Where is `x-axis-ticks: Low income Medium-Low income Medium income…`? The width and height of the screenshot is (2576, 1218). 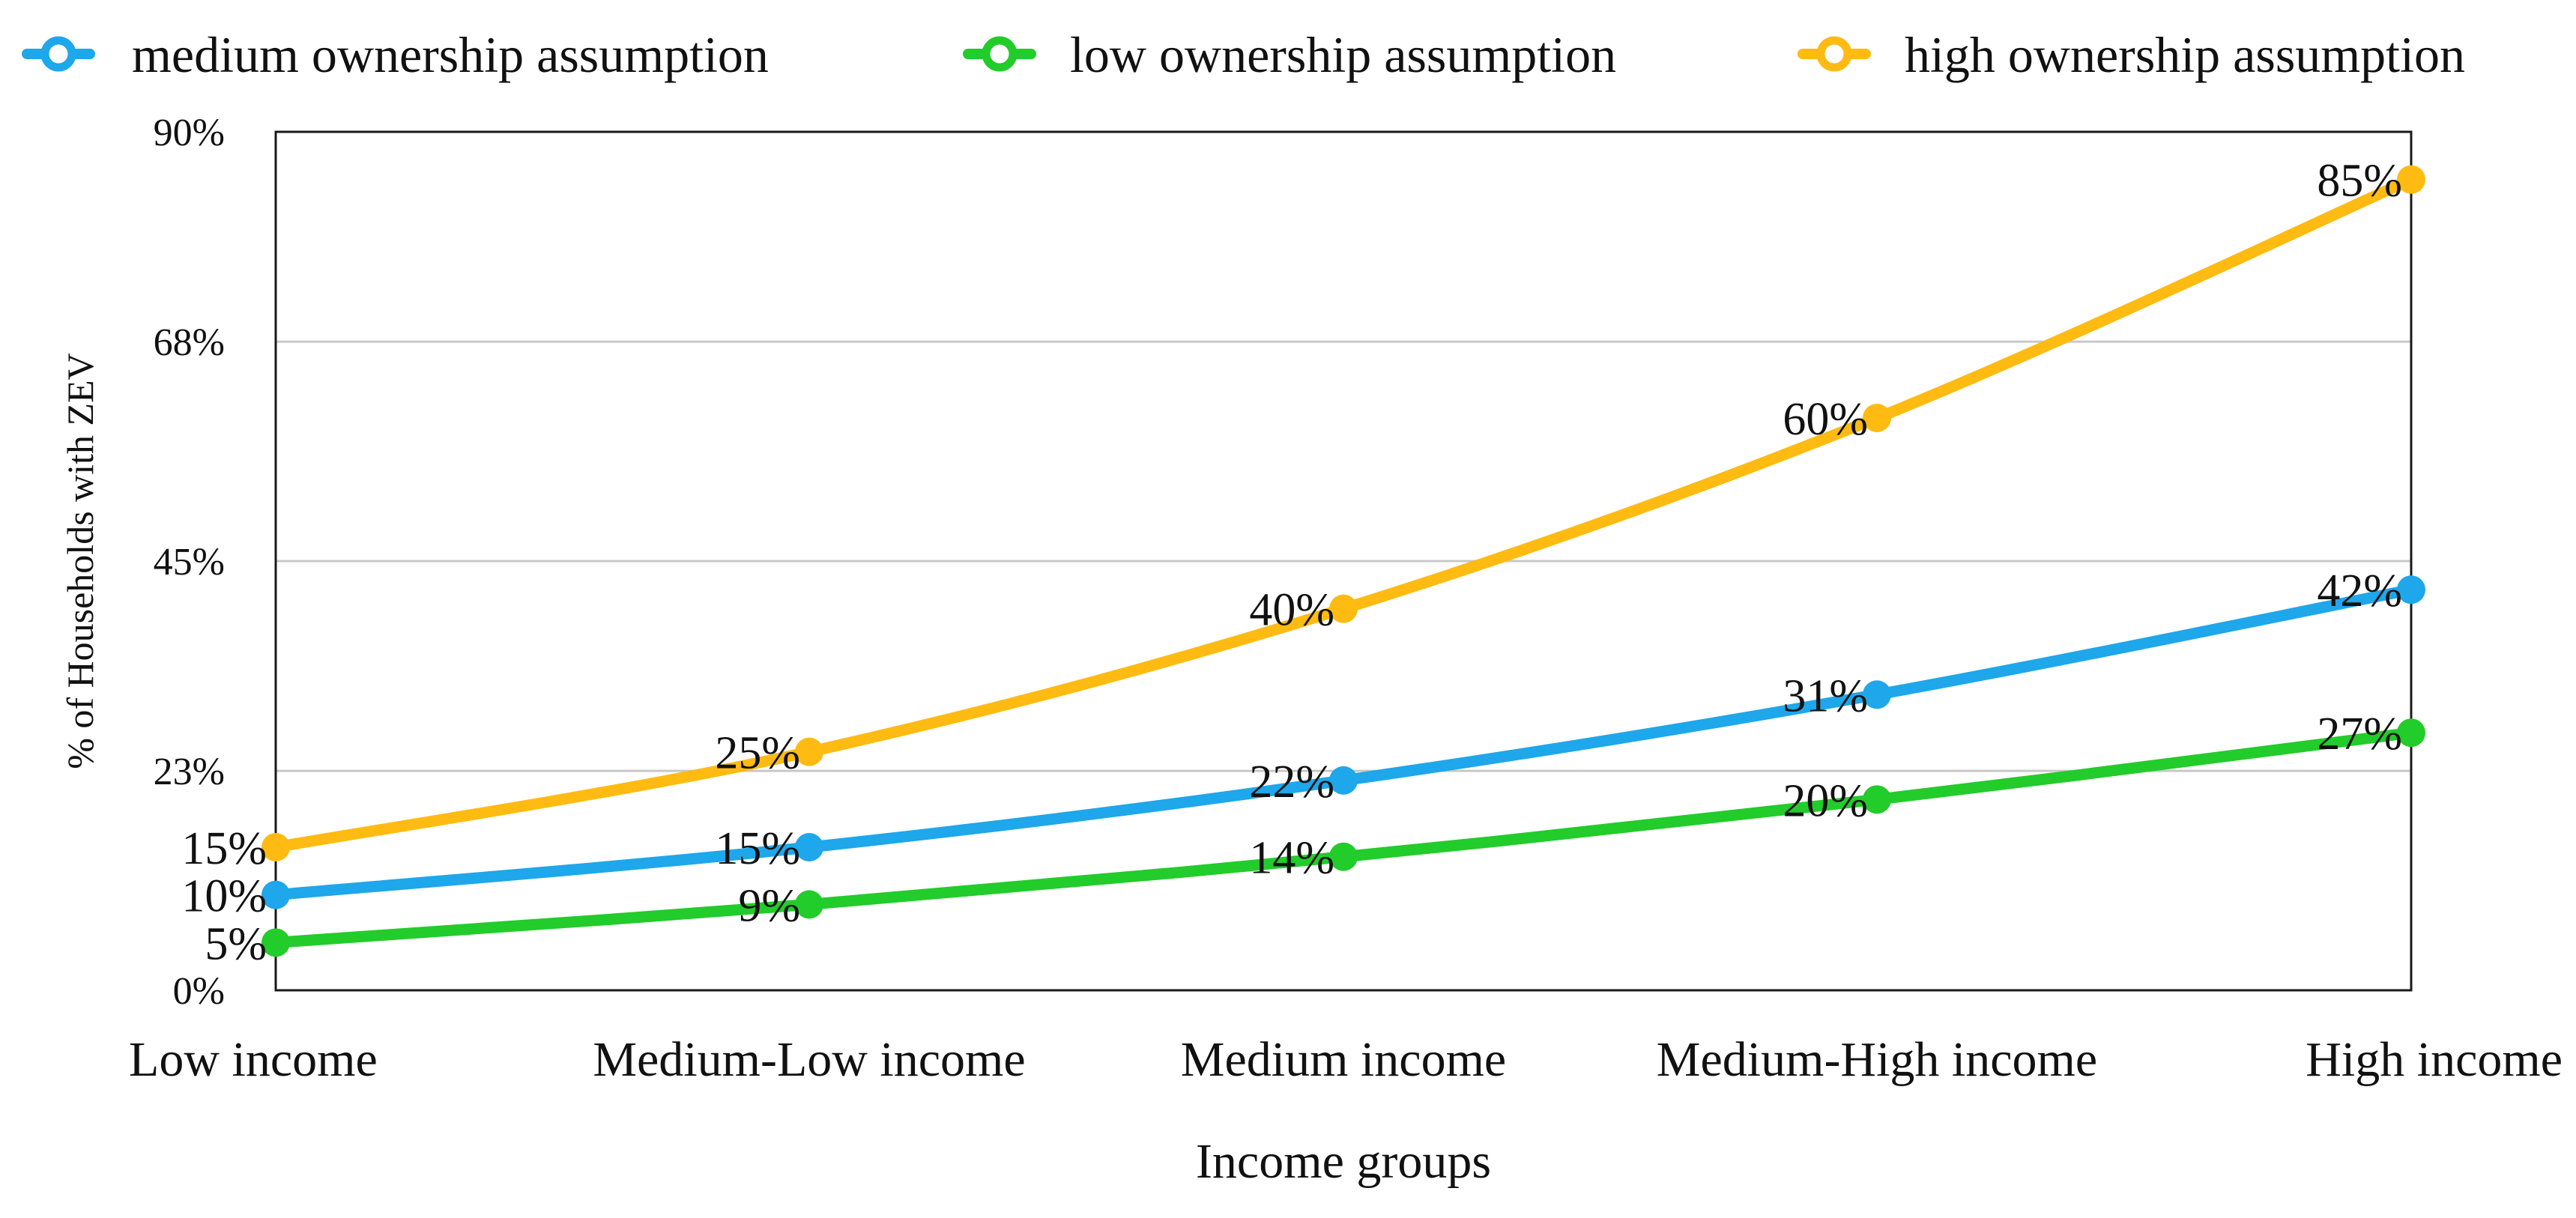 x-axis-ticks: Low income Medium-Low income Medium income… is located at coordinates (1346, 1059).